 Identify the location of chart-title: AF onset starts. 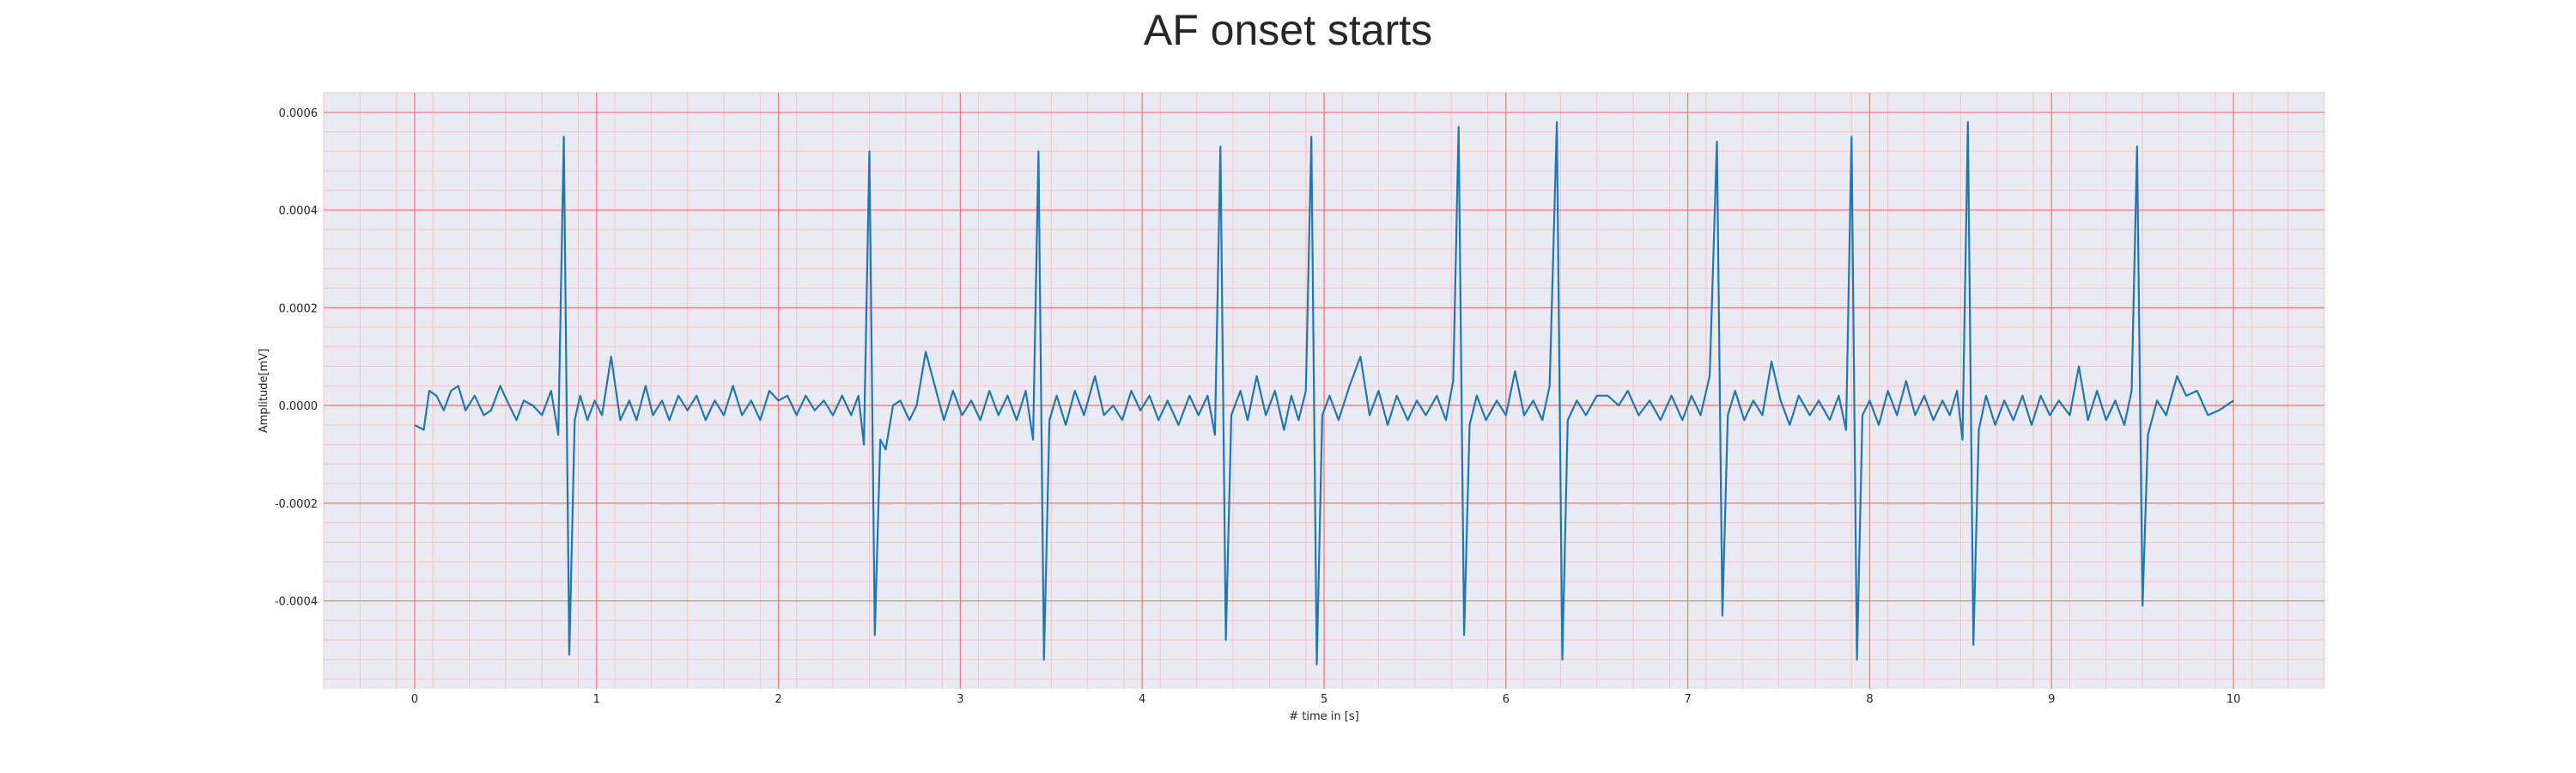
(1288, 30).